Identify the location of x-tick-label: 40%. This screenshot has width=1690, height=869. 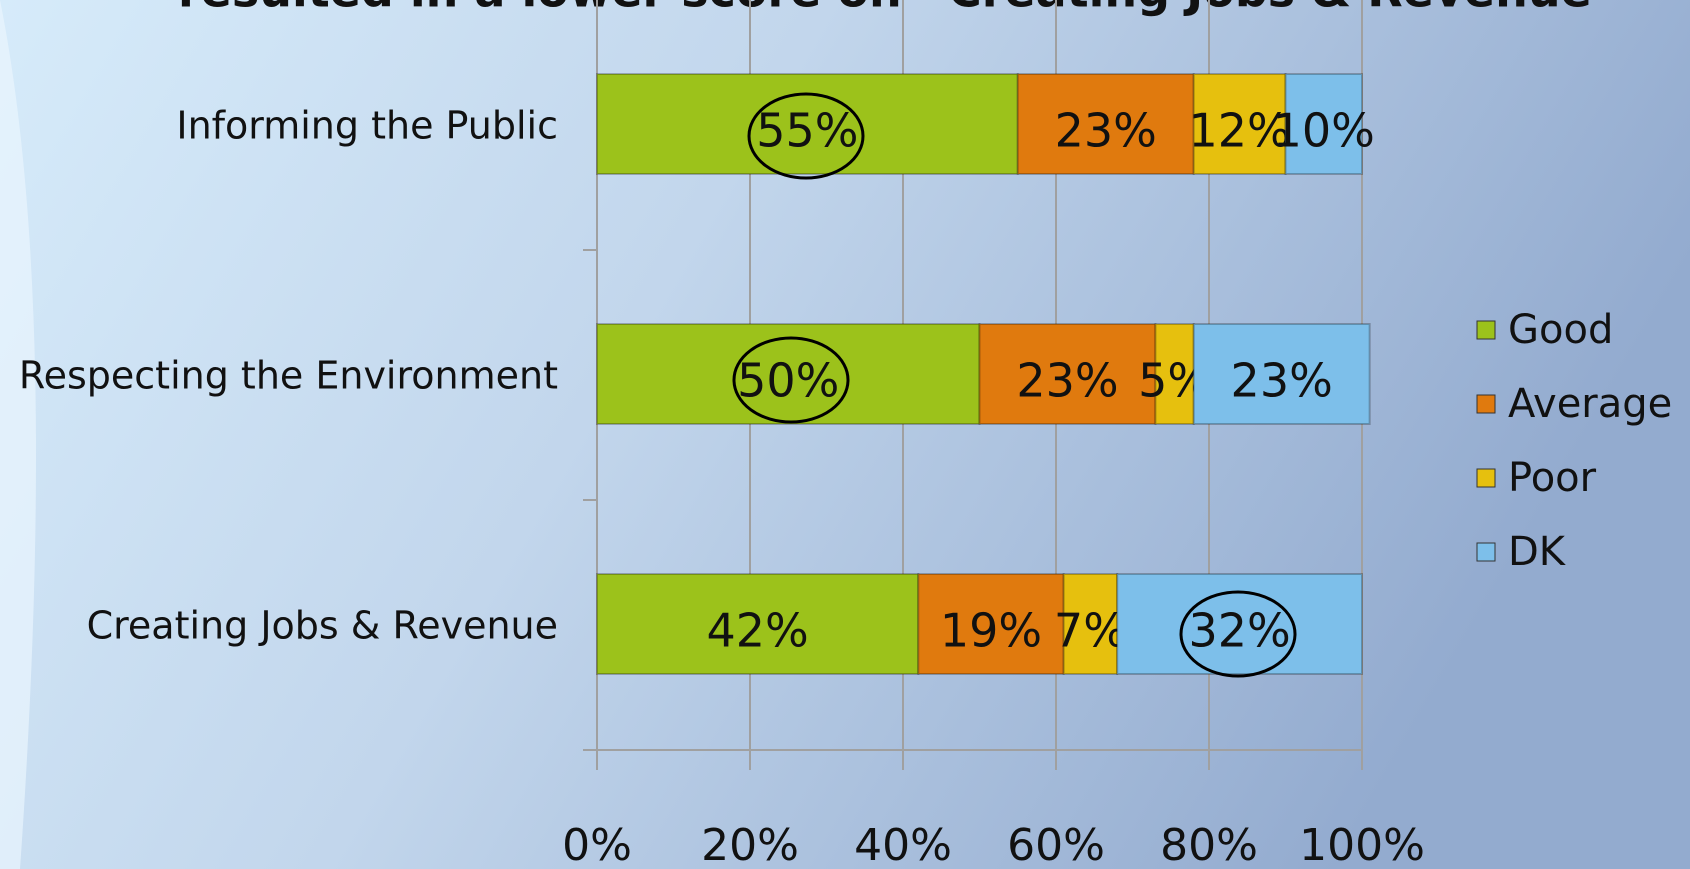
(903, 844).